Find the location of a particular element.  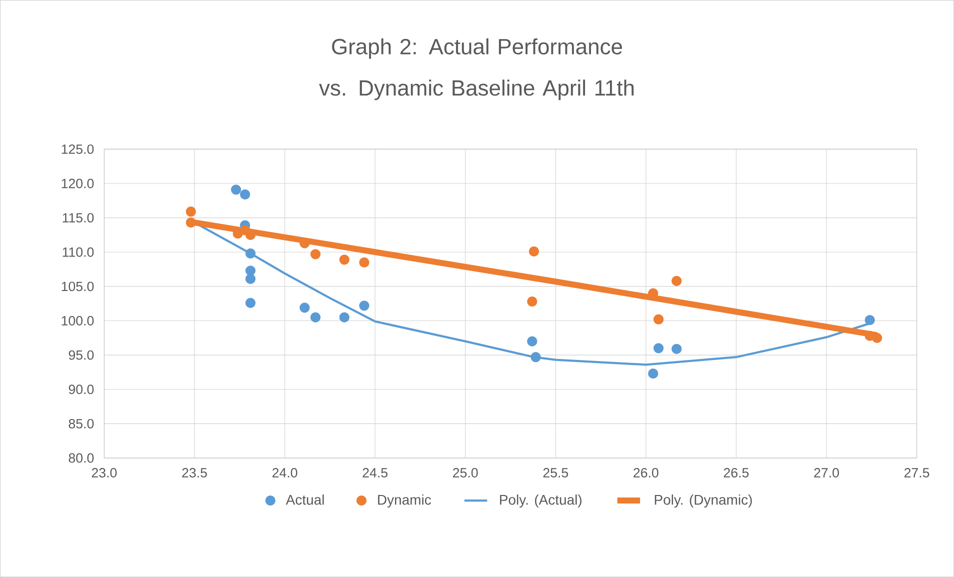

legend-label: Poly. (Actual) is located at coordinates (541, 501).